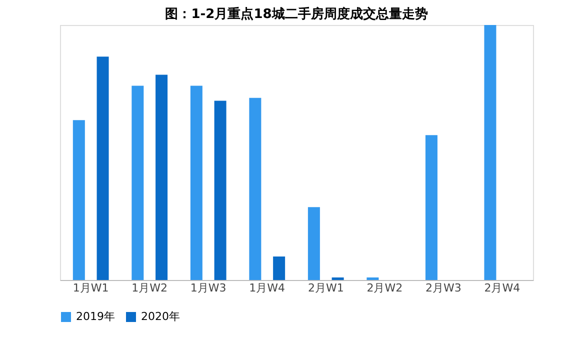  What do you see at coordinates (443, 288) in the screenshot?
I see `x-tick-label: 2月W3` at bounding box center [443, 288].